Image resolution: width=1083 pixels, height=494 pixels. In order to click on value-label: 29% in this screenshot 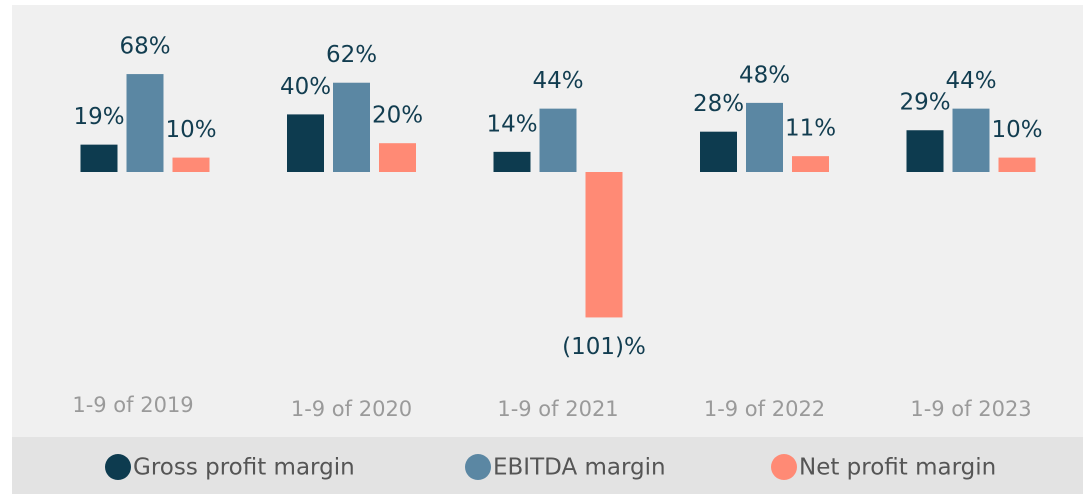, I will do `click(924, 103)`.